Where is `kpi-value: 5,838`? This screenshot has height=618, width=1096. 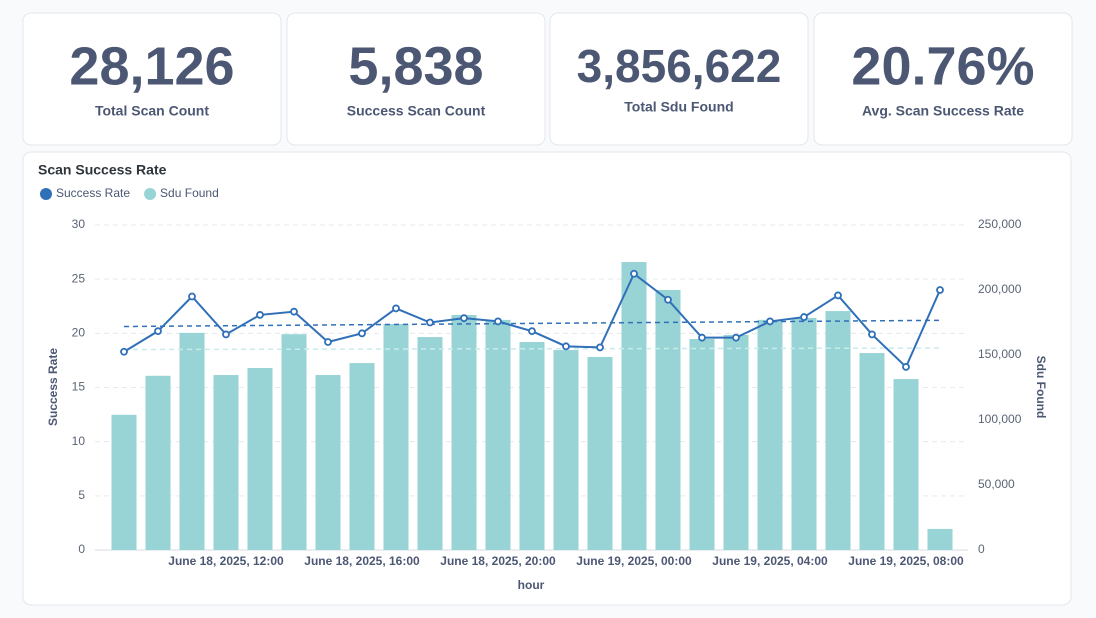 kpi-value: 5,838 is located at coordinates (415, 66).